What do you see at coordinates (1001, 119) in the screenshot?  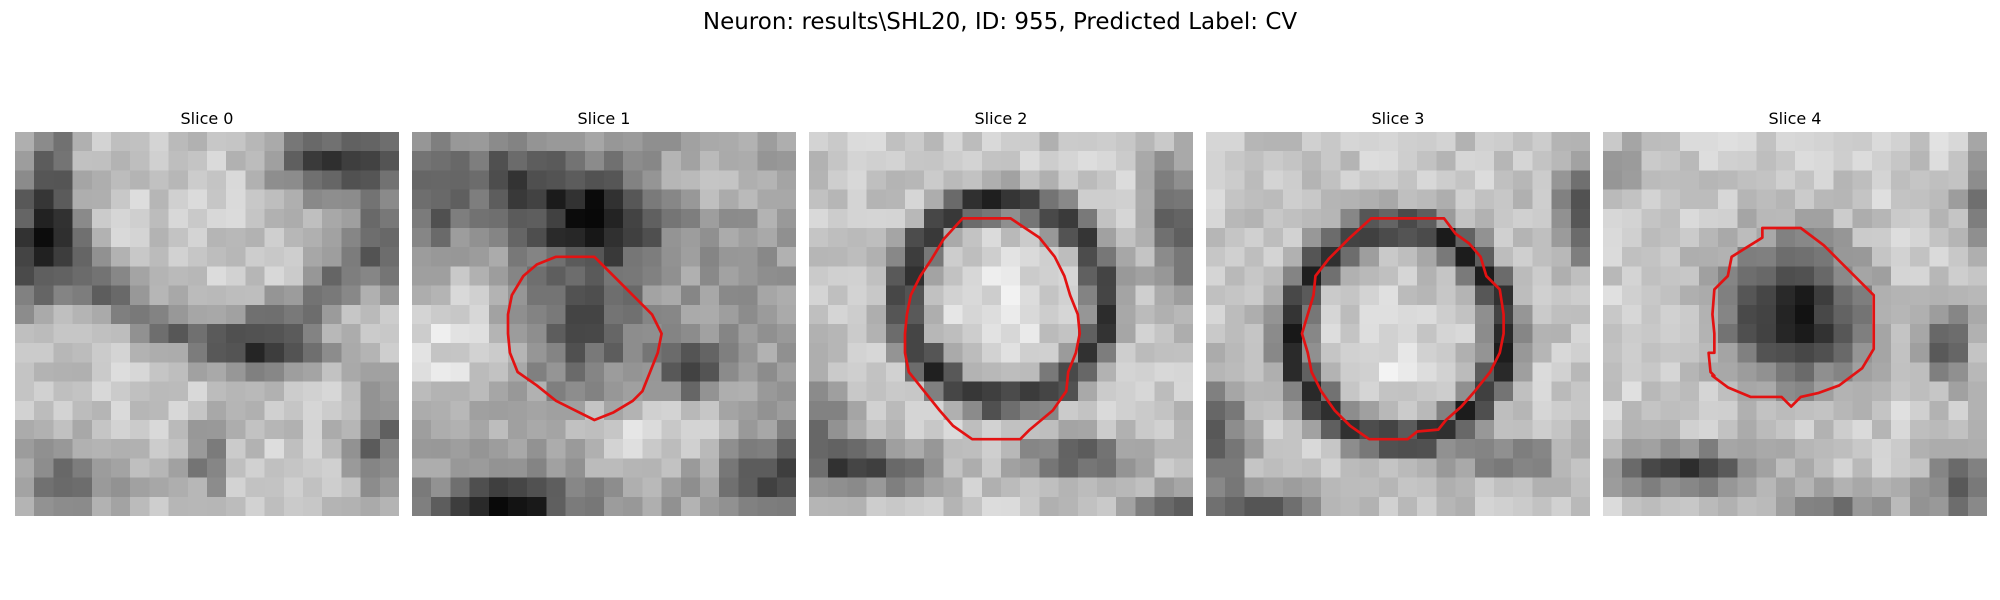 I see `slice-2-title: Slice 2` at bounding box center [1001, 119].